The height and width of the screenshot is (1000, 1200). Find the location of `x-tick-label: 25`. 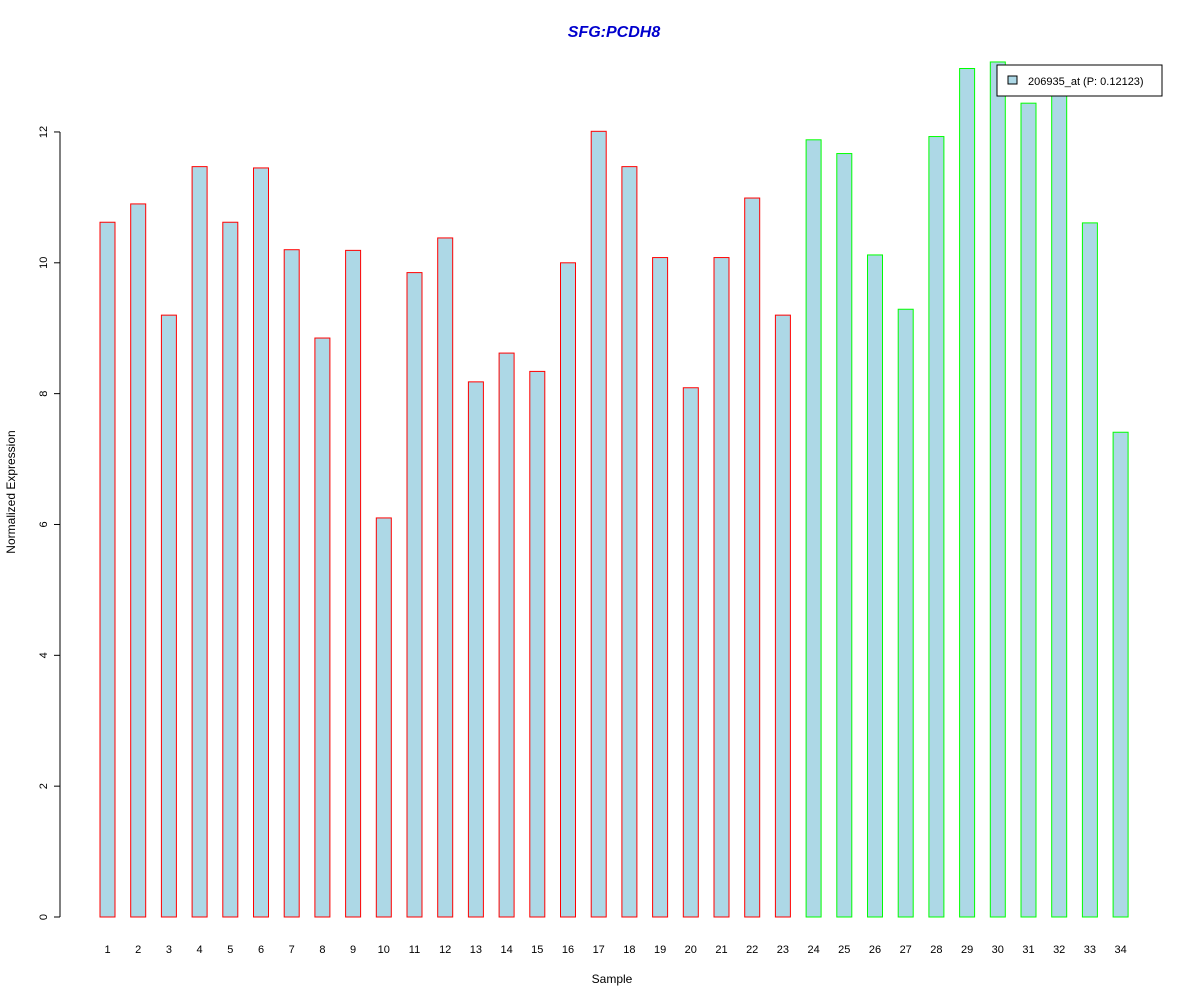

x-tick-label: 25 is located at coordinates (844, 950).